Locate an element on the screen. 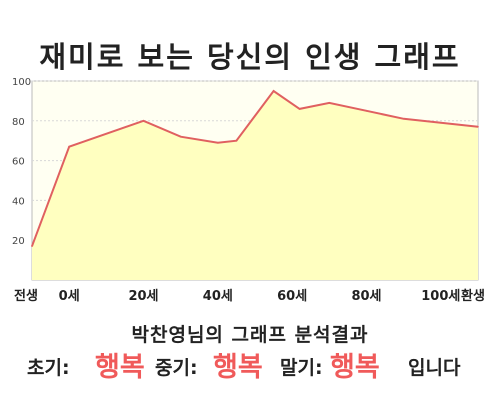 This screenshot has width=500, height=400. x-tick-label: 전생 is located at coordinates (26, 296).